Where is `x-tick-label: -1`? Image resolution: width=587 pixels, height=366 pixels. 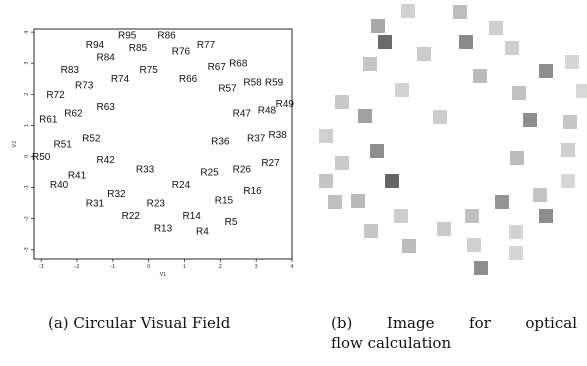
x-tick-label: -1 is located at coordinates (112, 267).